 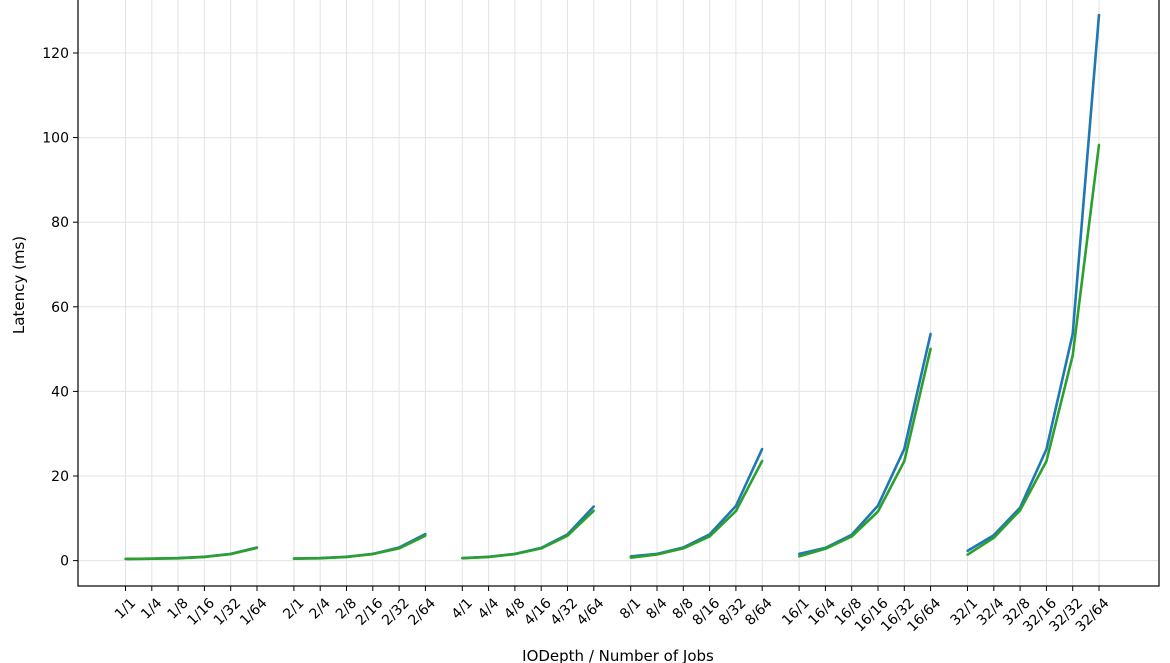 I want to click on y-tick-label: 100, so click(x=55, y=139).